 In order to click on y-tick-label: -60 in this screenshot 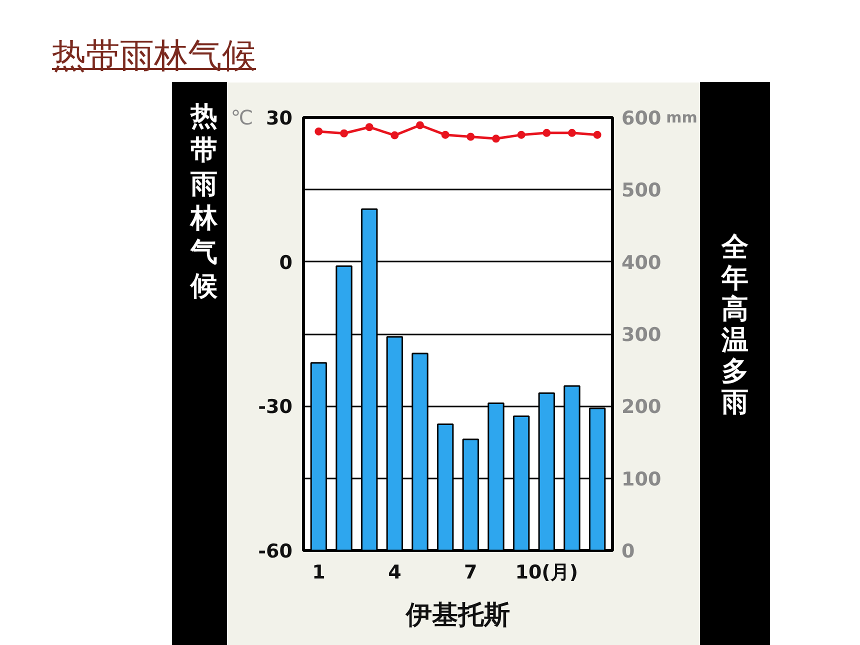, I will do `click(275, 551)`.